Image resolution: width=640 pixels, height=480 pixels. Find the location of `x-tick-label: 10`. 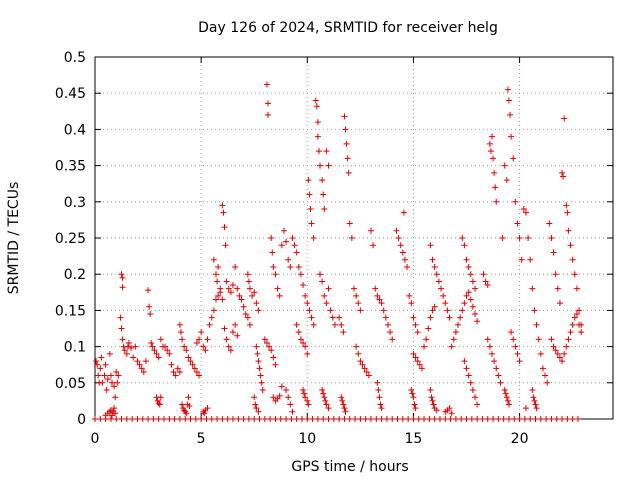

x-tick-label: 10 is located at coordinates (307, 439).